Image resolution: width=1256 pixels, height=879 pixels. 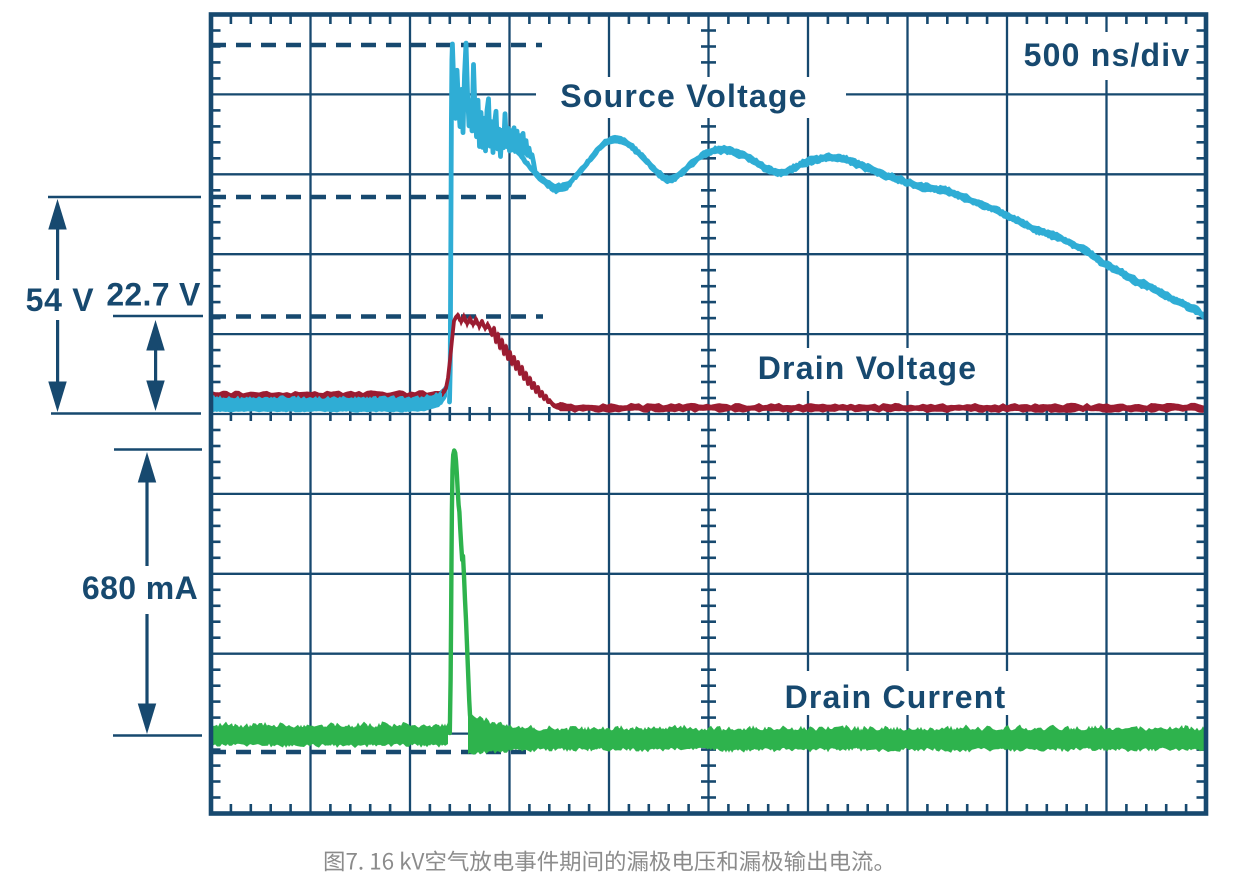 What do you see at coordinates (868, 368) in the screenshot?
I see `svg-text: Drain Voltage` at bounding box center [868, 368].